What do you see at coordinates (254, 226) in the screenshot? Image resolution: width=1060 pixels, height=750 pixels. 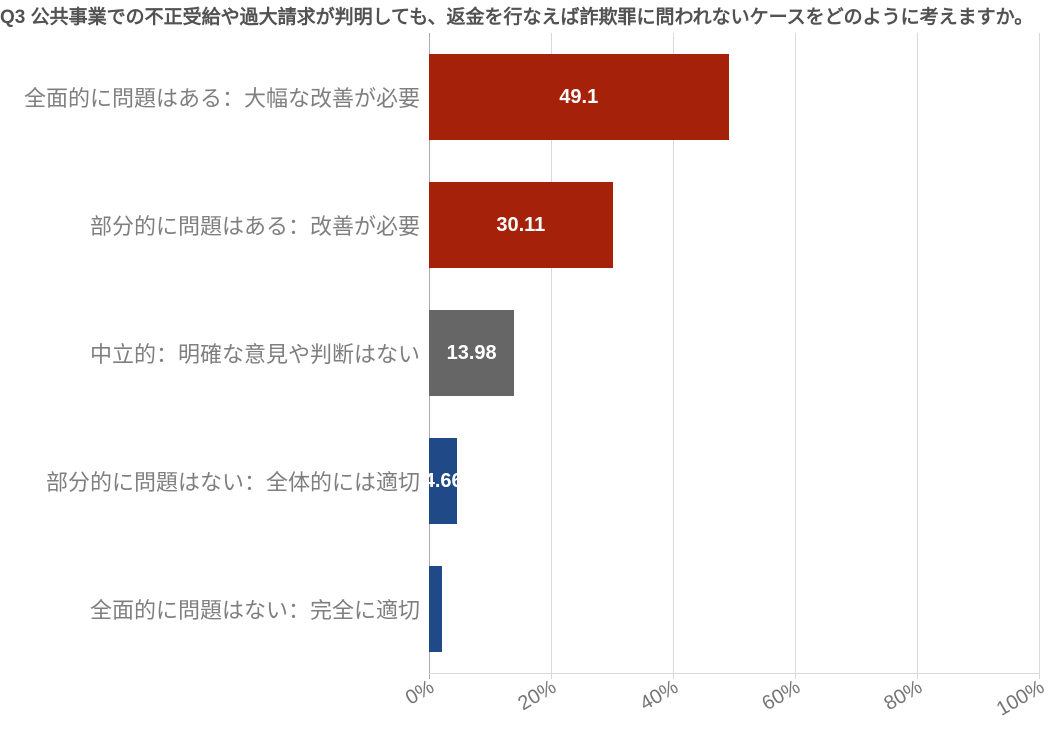 I see `category-label: 部分的に問題はある：改善が必要` at bounding box center [254, 226].